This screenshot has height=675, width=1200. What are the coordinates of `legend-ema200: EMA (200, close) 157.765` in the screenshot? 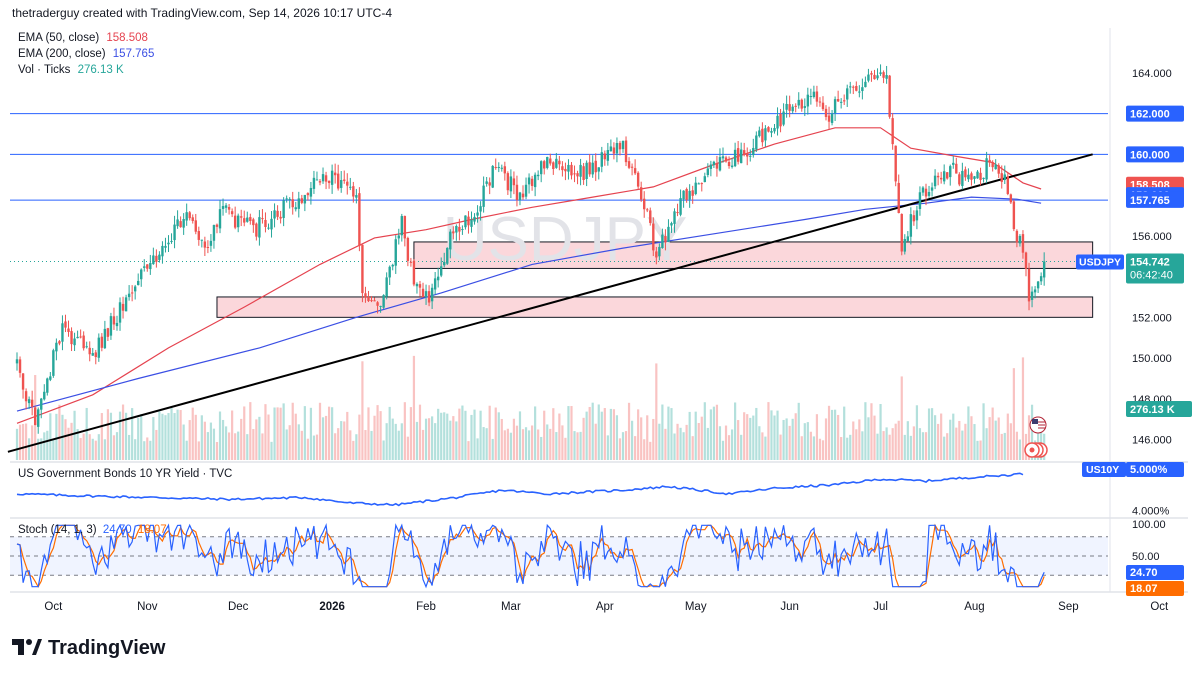 It's located at (86, 54).